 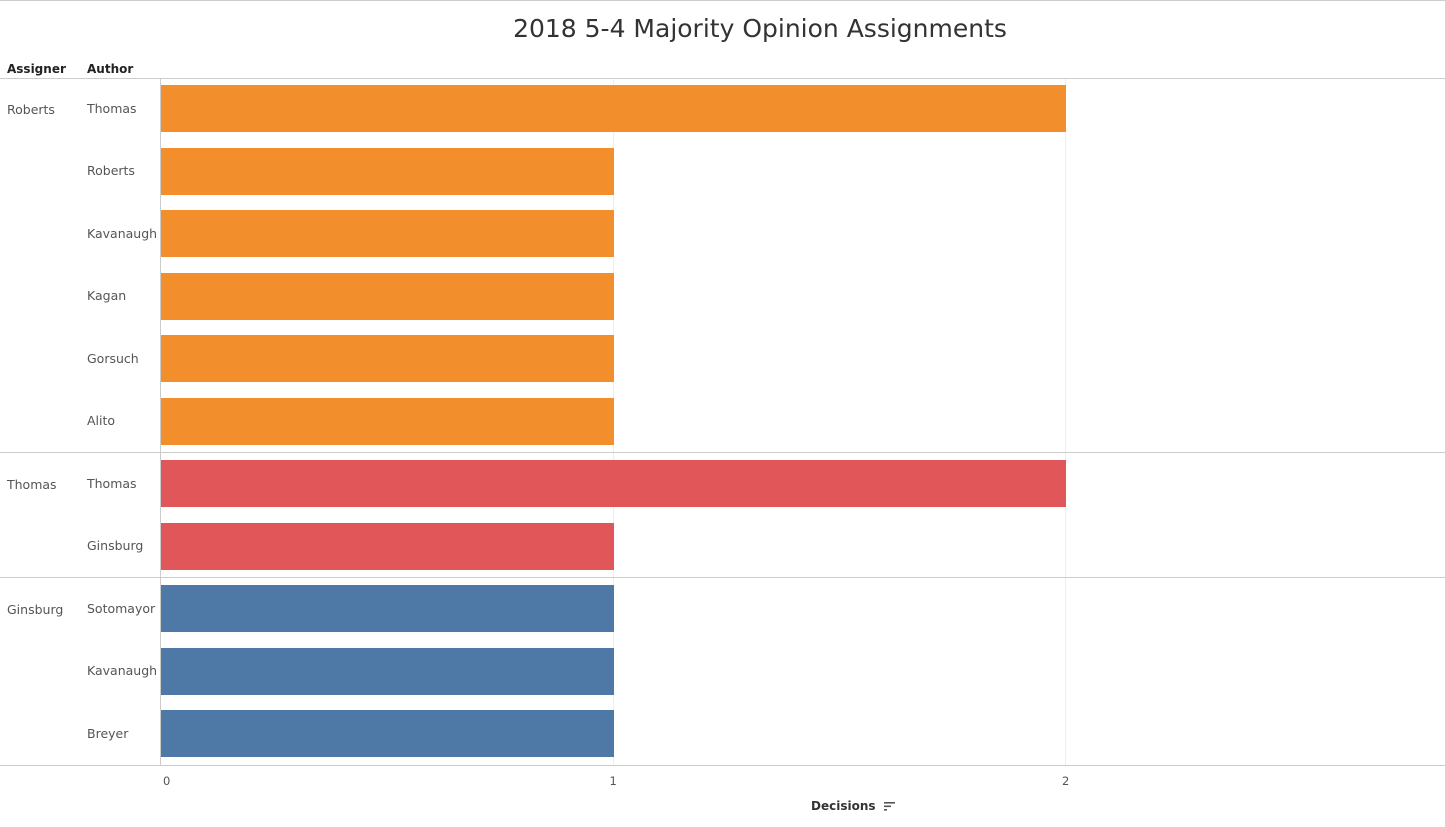 What do you see at coordinates (115, 546) in the screenshot?
I see `author-label: Ginsburg` at bounding box center [115, 546].